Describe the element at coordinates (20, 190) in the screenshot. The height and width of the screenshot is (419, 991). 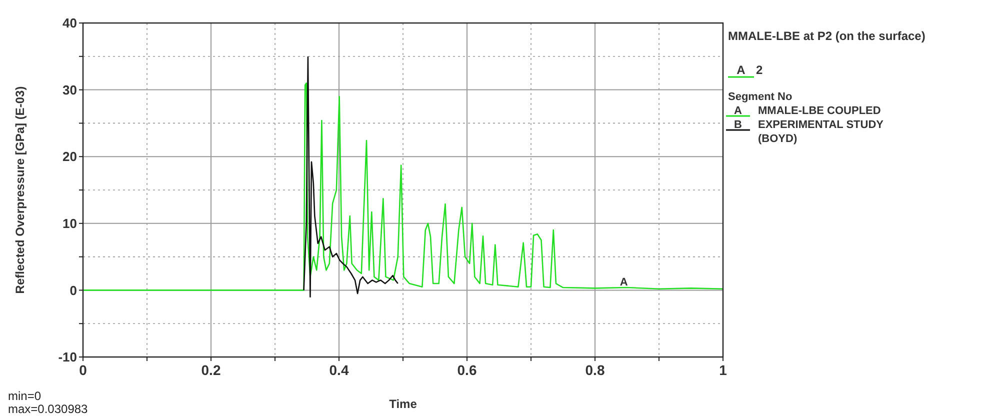
I see `y-axis-title: Reflected Overpressure [GPa] (E-03)` at that location.